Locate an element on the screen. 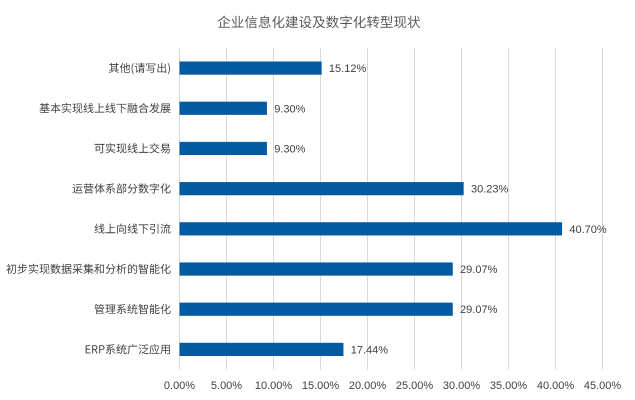 Image resolution: width=635 pixels, height=400 pixels. svg-text: 35.00% is located at coordinates (509, 386).